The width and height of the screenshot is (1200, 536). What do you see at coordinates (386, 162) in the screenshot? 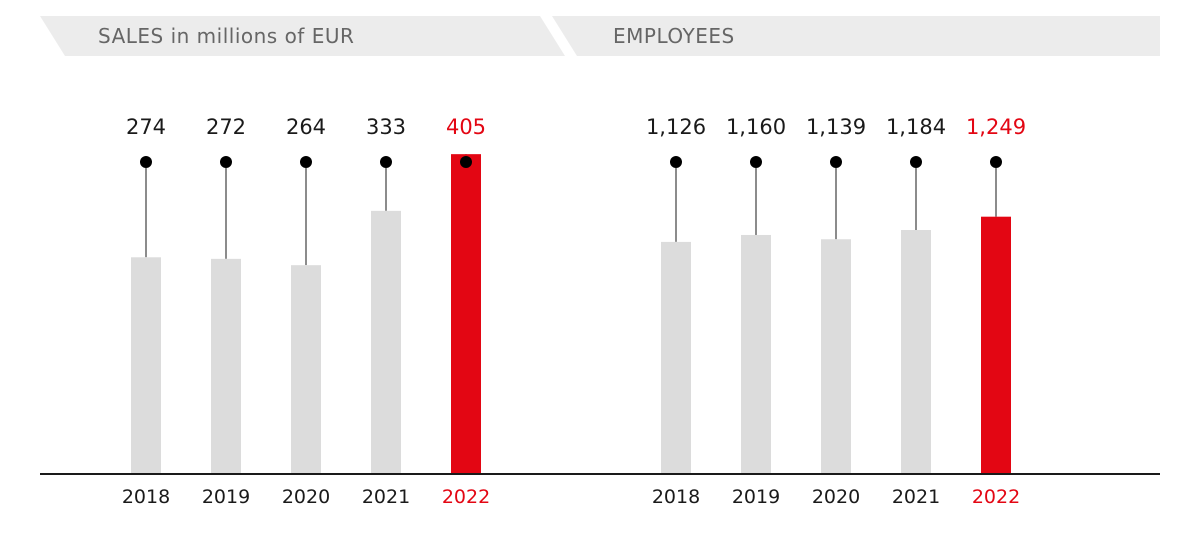
I see `sales-dot-2021` at bounding box center [386, 162].